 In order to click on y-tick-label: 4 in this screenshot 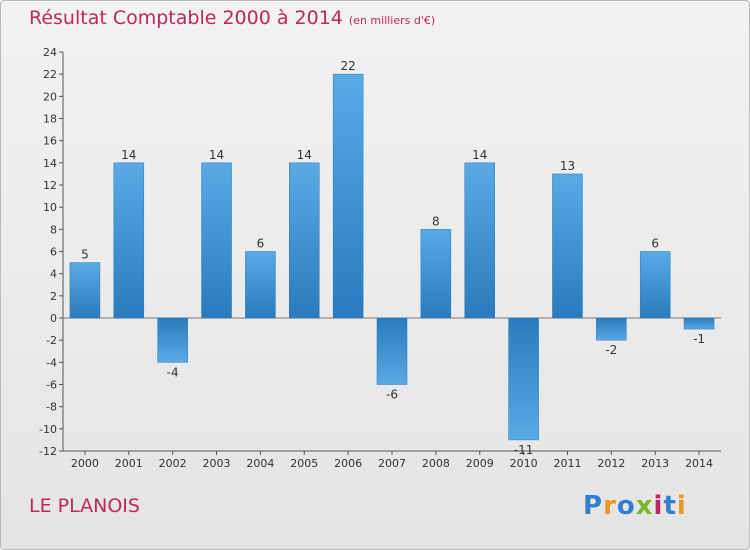, I will do `click(53, 274)`.